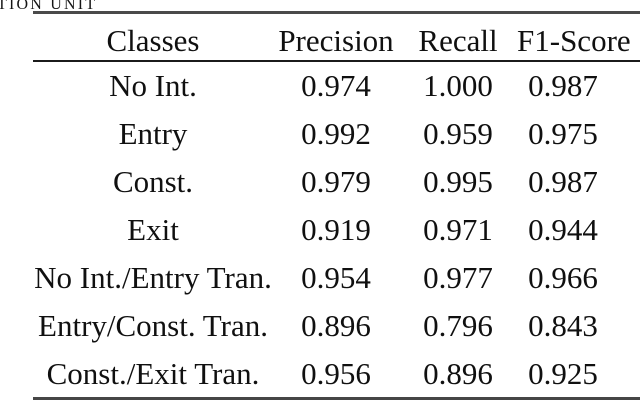 The width and height of the screenshot is (640, 406). Describe the element at coordinates (574, 40) in the screenshot. I see `column-header-f1-score: F1-Score` at that location.